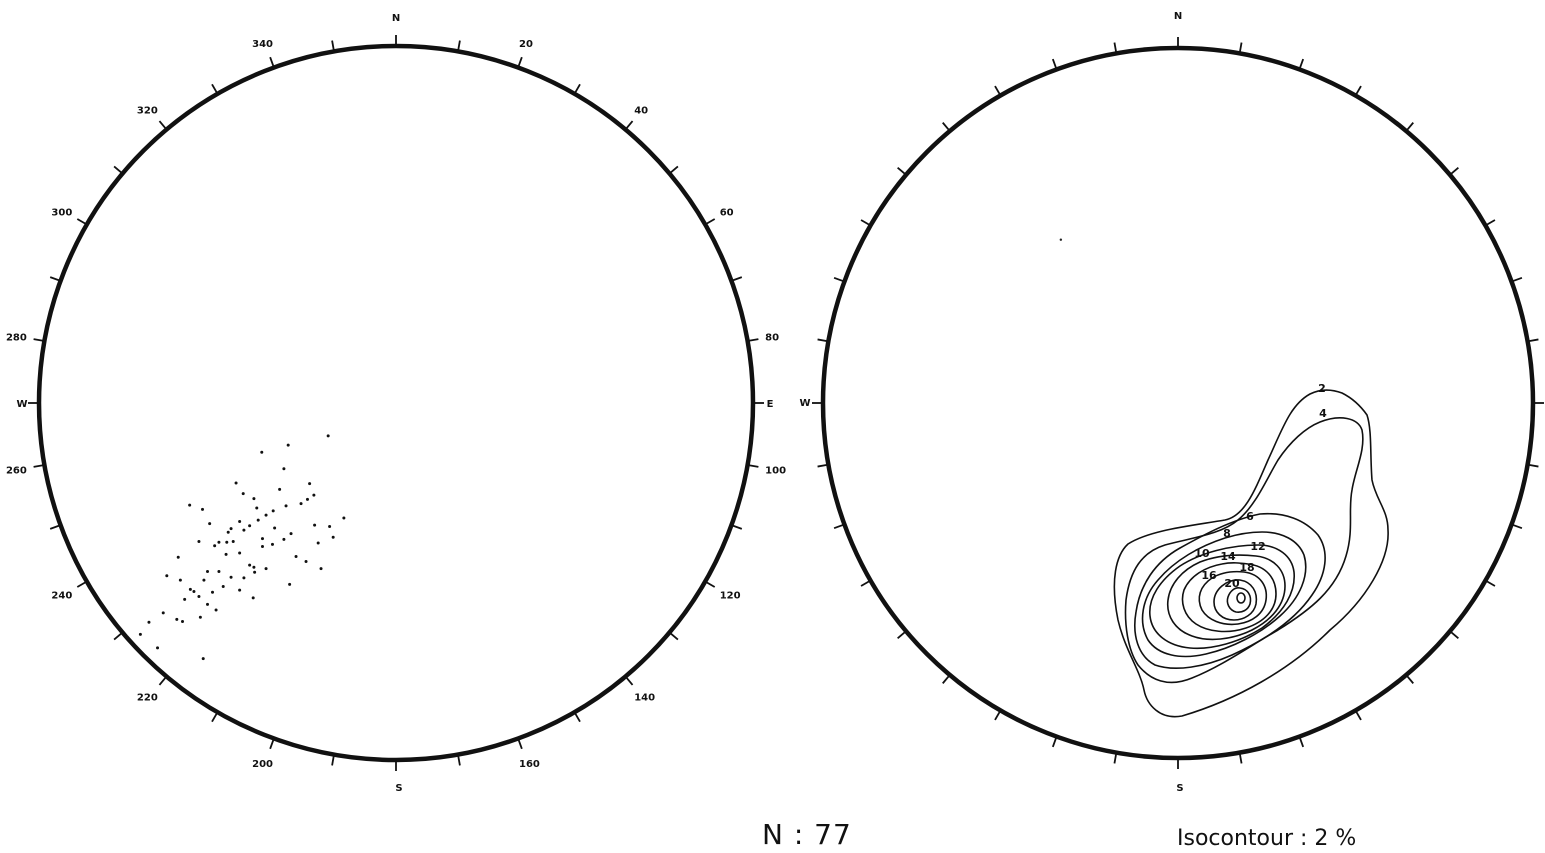 The image size is (1545, 853). I want to click on contour-label-2: 2, so click(1322, 388).